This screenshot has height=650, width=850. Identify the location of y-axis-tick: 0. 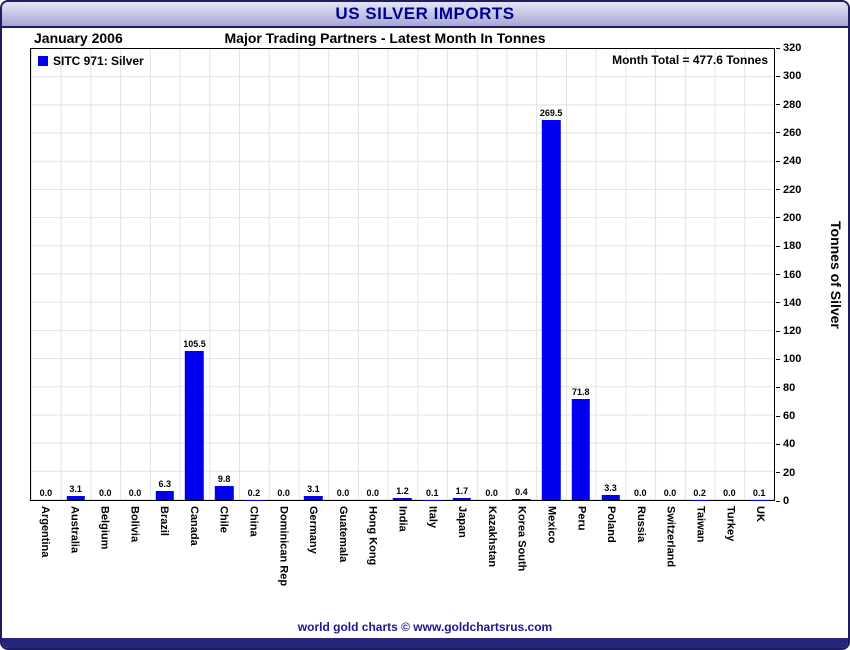
(782, 501).